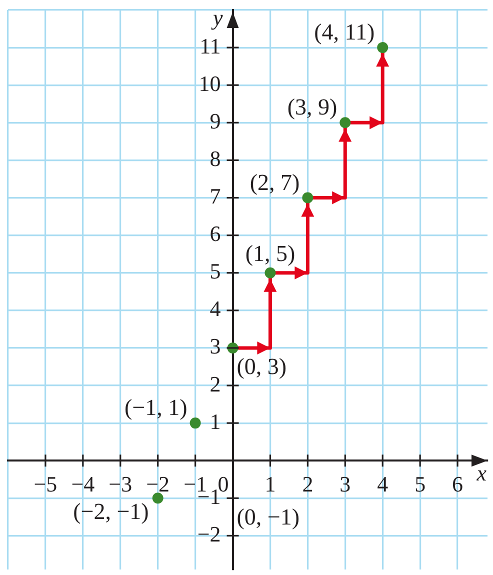 The image size is (493, 575). Describe the element at coordinates (215, 233) in the screenshot. I see `y-tick-label: 6` at that location.